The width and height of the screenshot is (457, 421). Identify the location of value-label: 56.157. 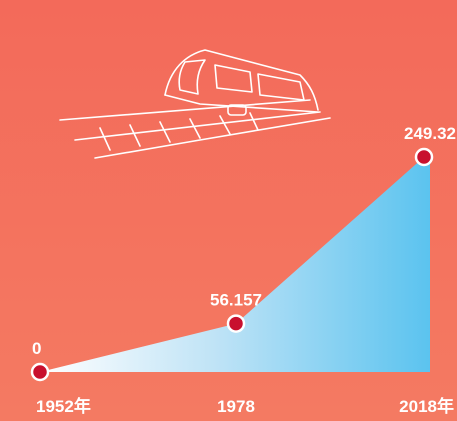
(236, 300).